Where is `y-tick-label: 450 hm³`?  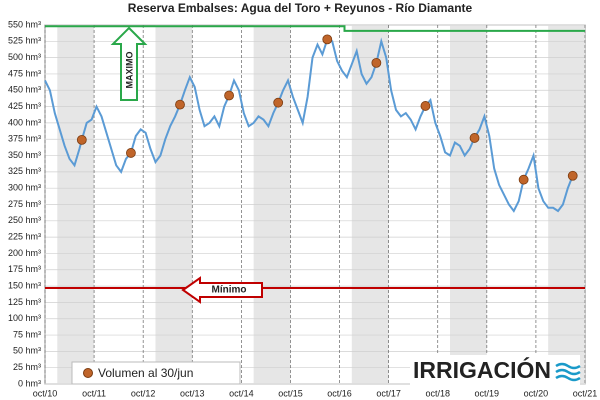
y-tick-label: 450 hm³ is located at coordinates (24, 90).